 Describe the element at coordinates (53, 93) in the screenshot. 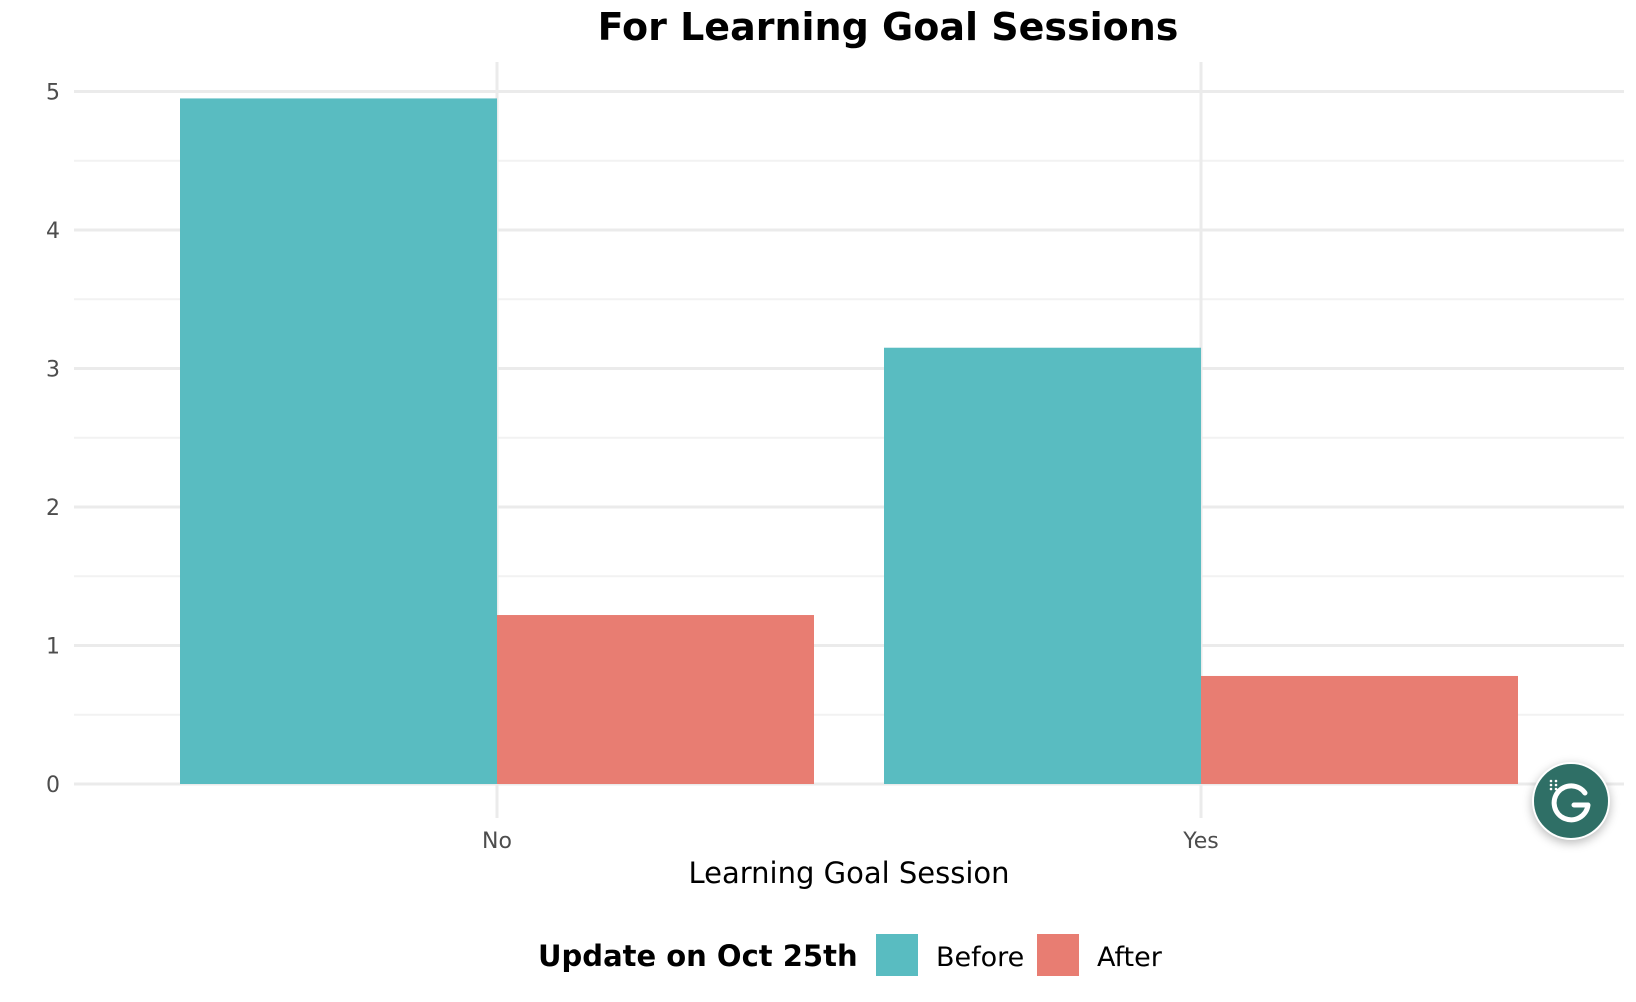

I see `y-tick-label: 5` at that location.